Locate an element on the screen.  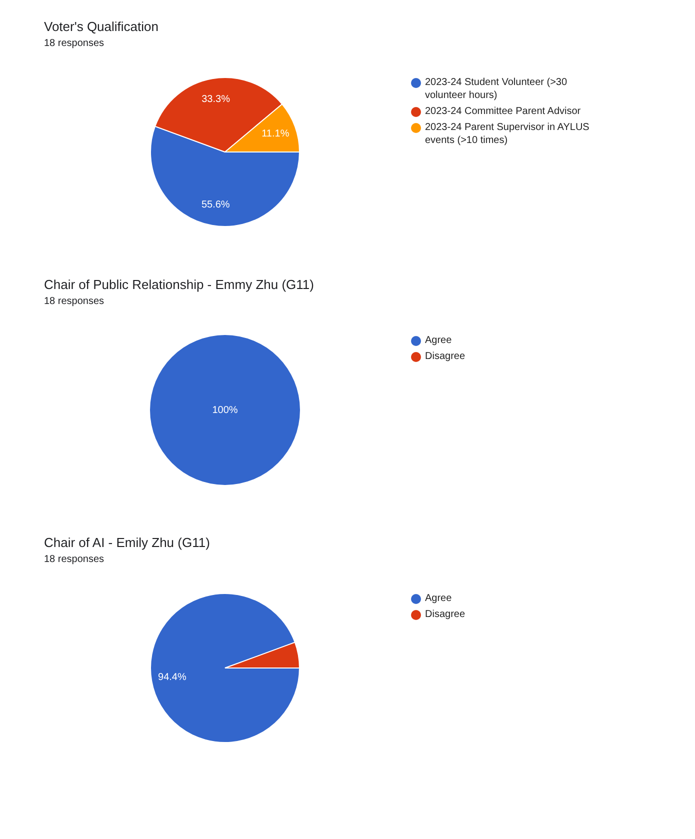
legend-label: 2023-24 Student Volunteer (>30 volunteer hours) is located at coordinates (496, 89).